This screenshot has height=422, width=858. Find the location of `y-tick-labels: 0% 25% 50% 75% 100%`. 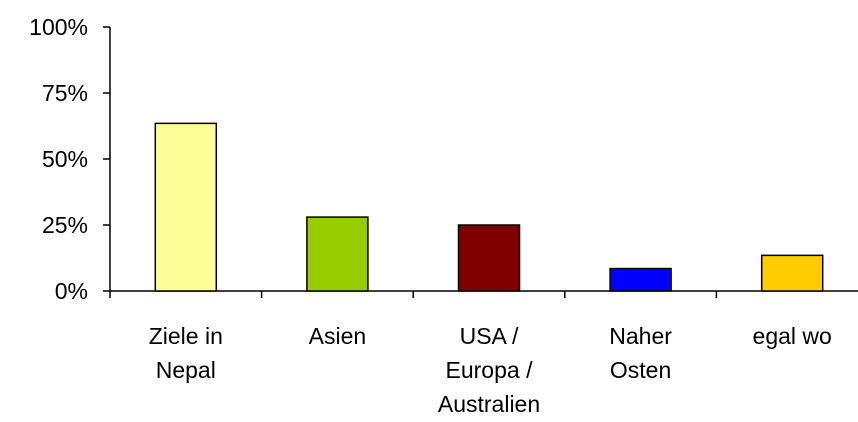

y-tick-labels: 0% 25% 50% 75% 100% is located at coordinates (58, 159).